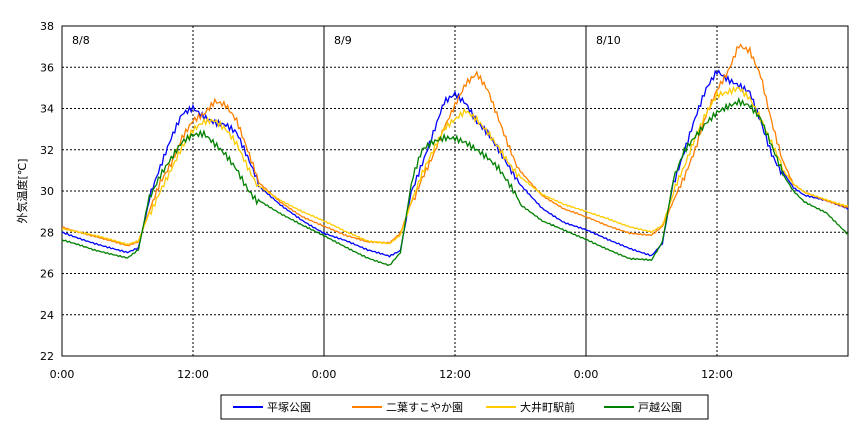  Describe the element at coordinates (660, 407) in the screenshot. I see `legend-label: 戸越公園` at that location.